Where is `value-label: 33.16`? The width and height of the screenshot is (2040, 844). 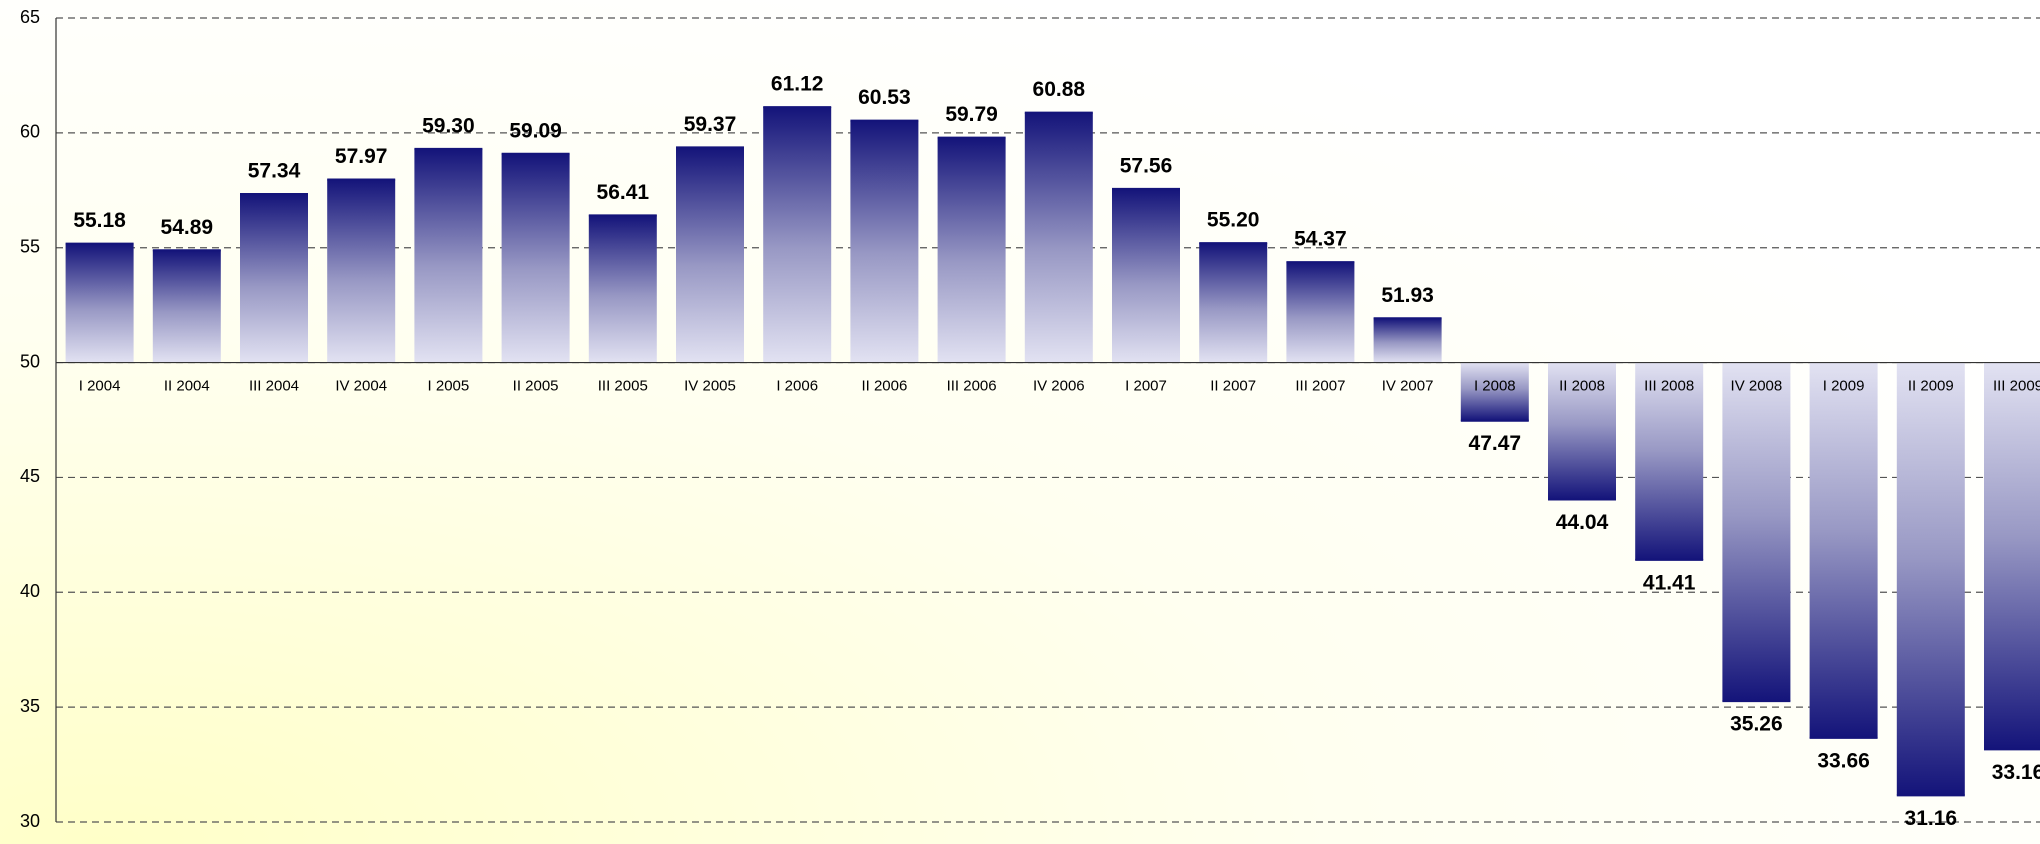 value-label: 33.16 is located at coordinates (2016, 772).